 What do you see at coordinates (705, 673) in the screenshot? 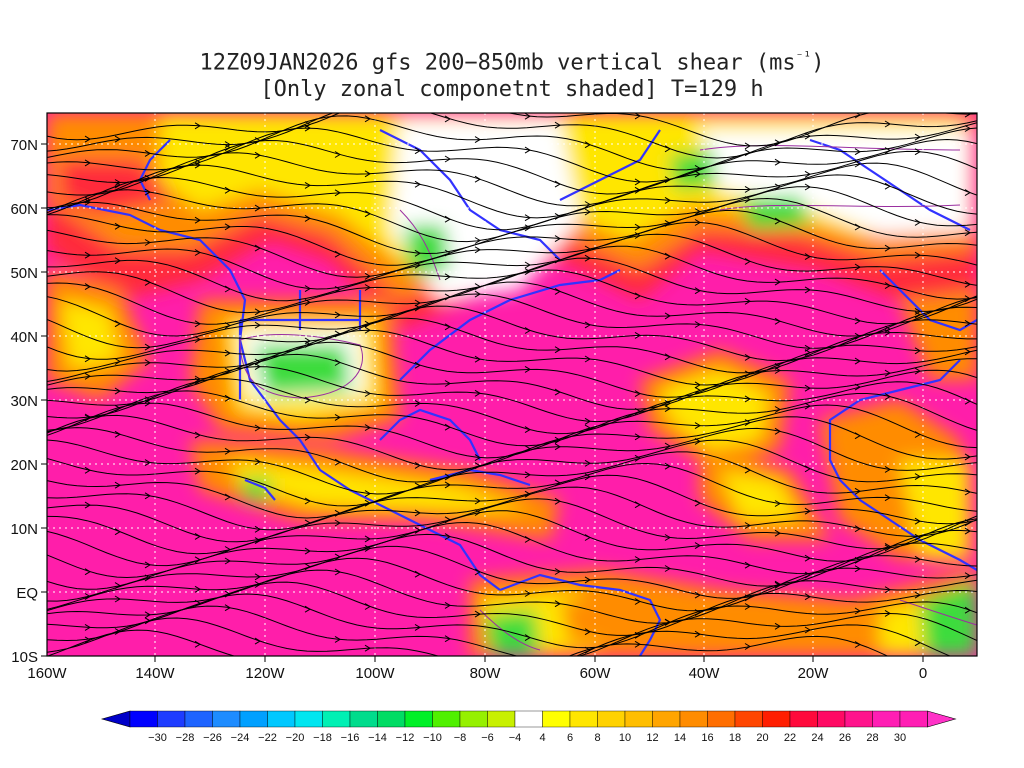
I see `lon-label: 40W` at bounding box center [705, 673].